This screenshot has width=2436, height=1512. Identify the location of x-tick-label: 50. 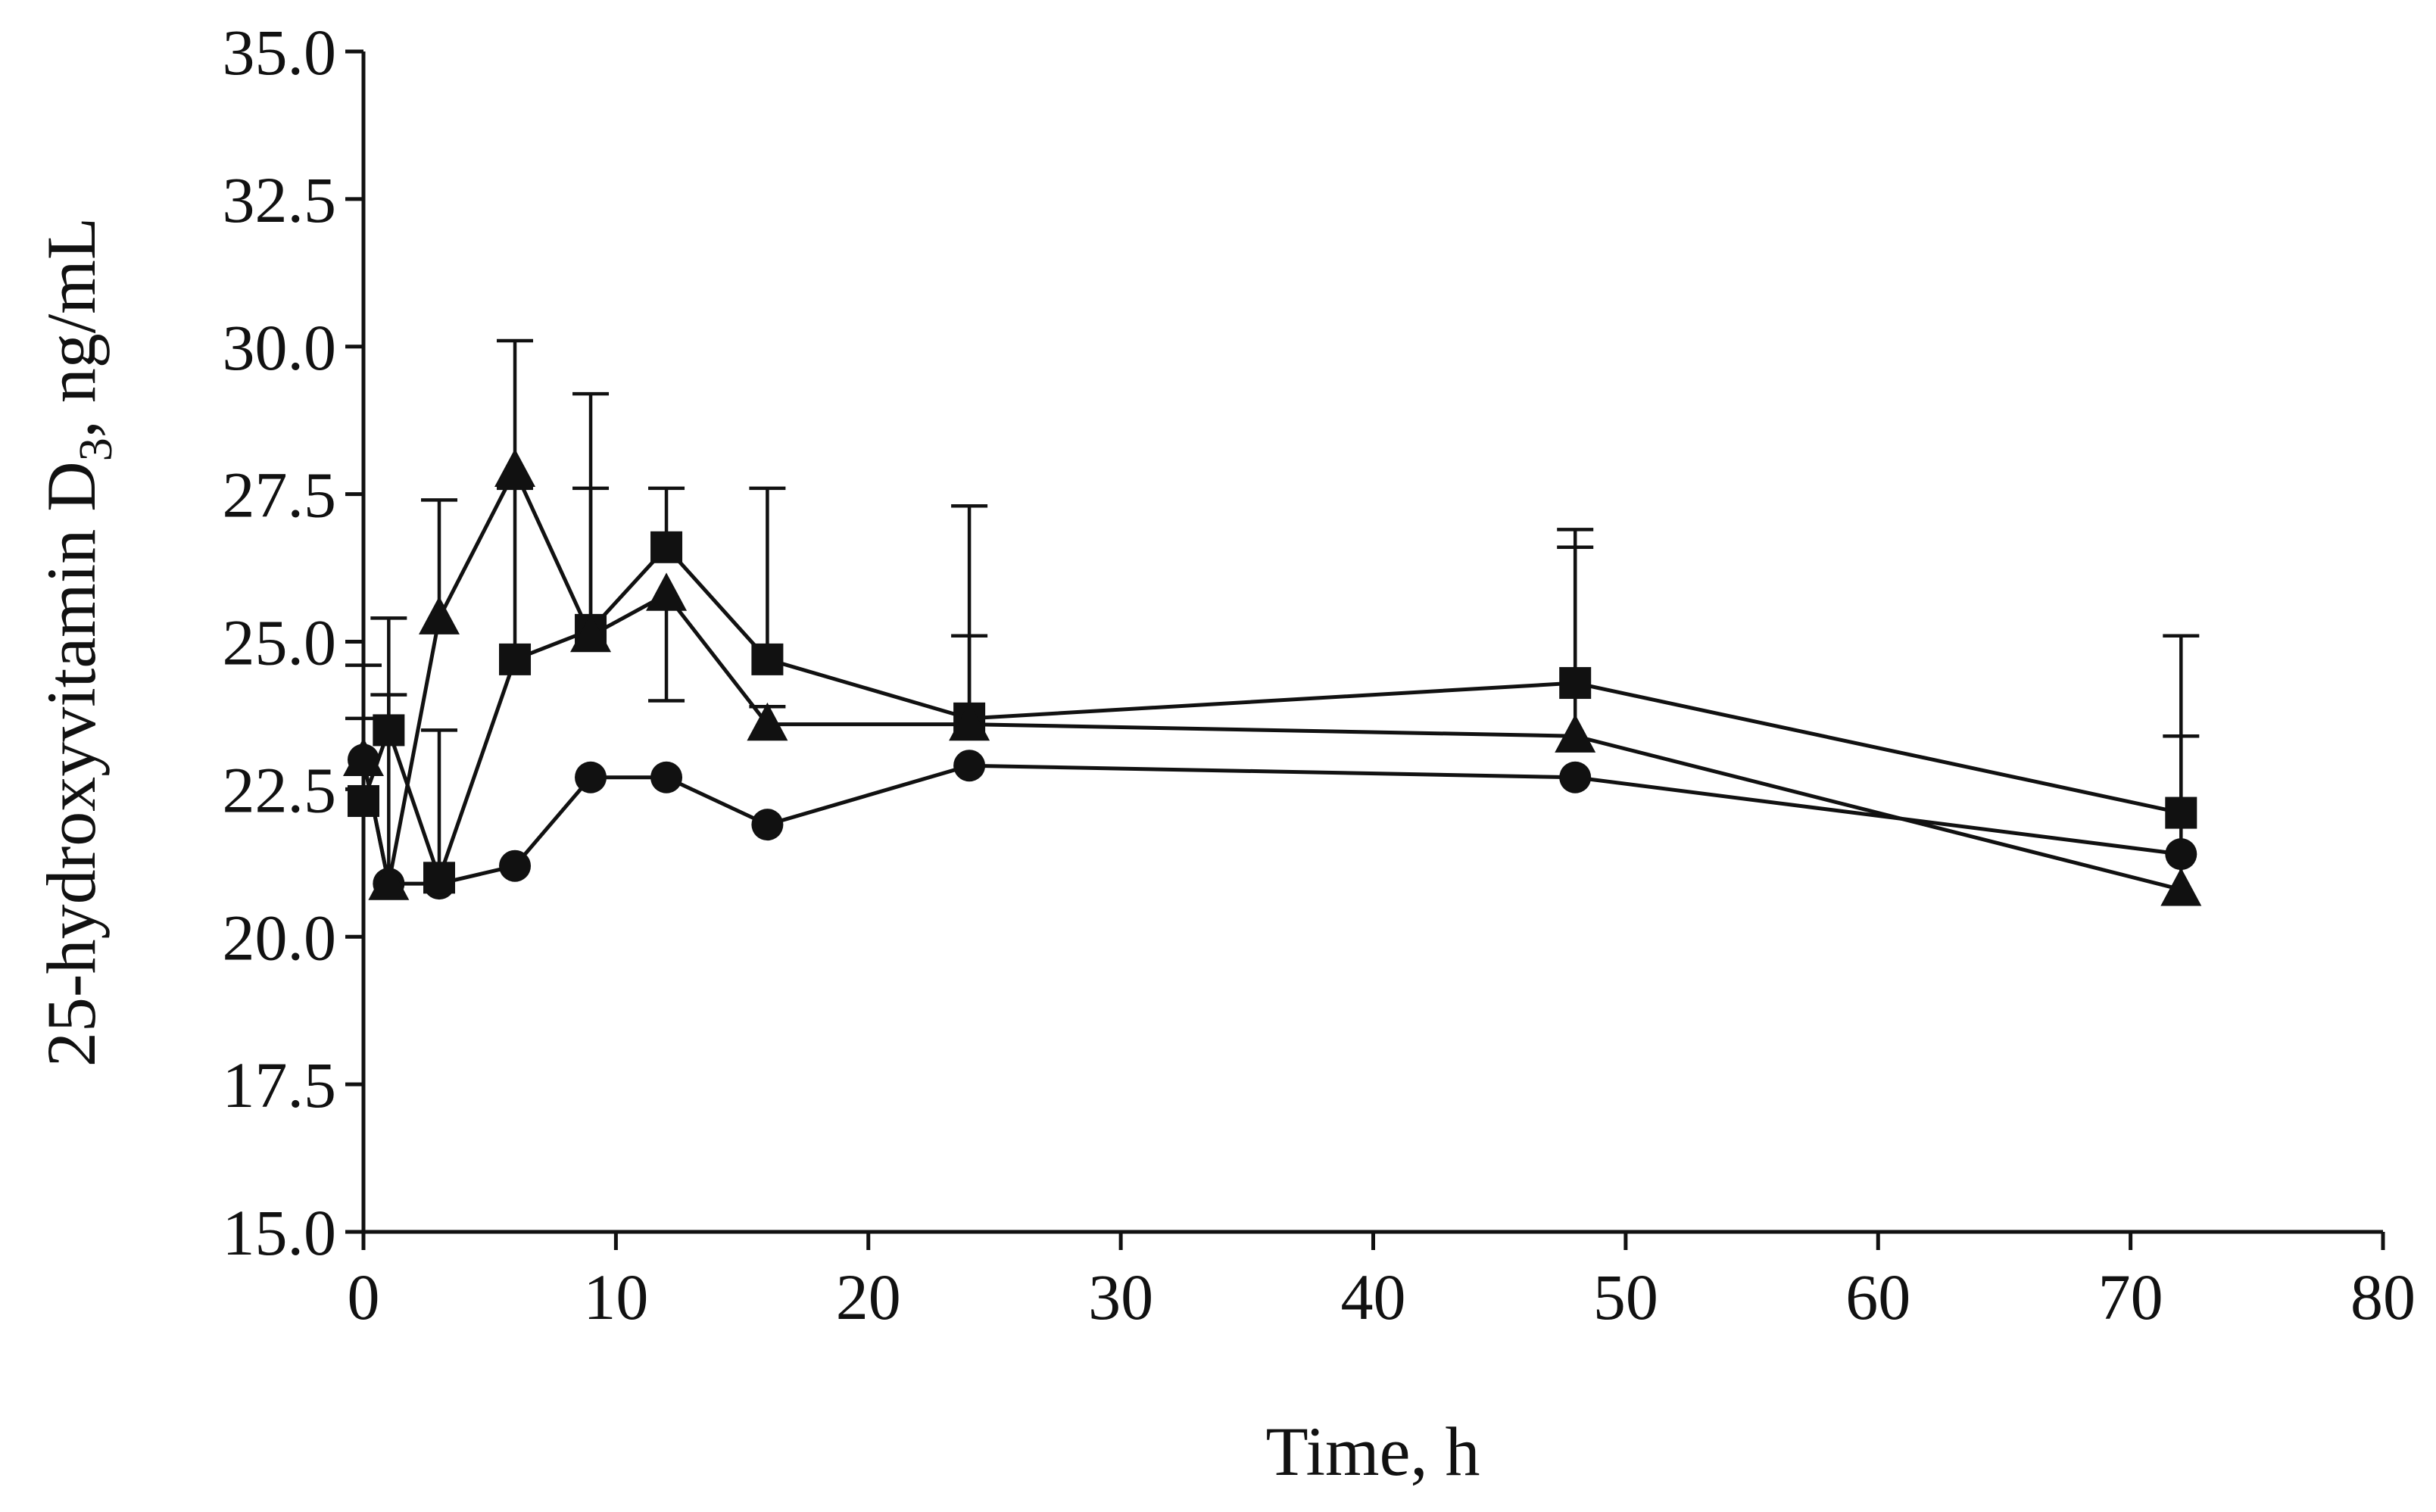
(1625, 1297).